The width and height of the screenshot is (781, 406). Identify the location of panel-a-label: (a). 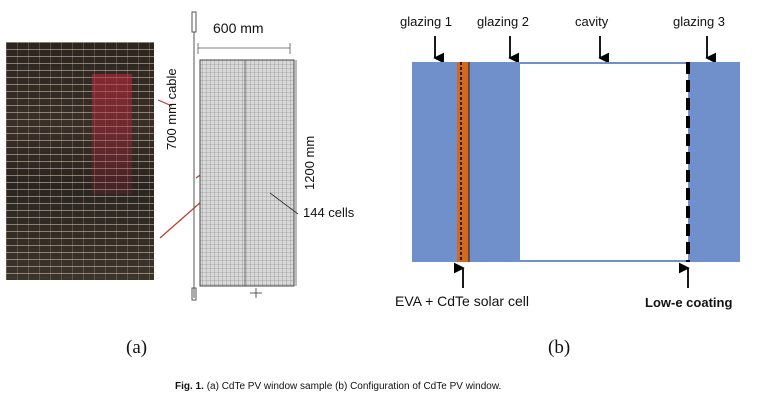
(137, 347).